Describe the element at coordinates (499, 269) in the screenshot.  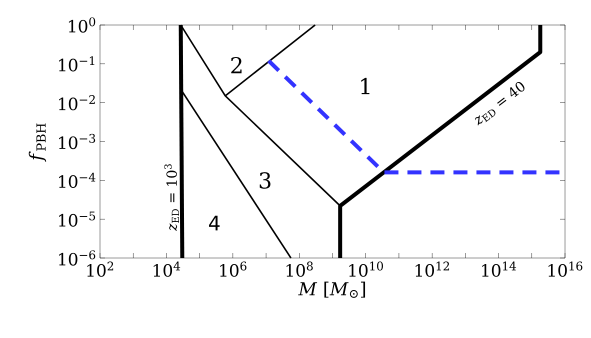
I see `x-tick-label: 10$^{14}$` at that location.